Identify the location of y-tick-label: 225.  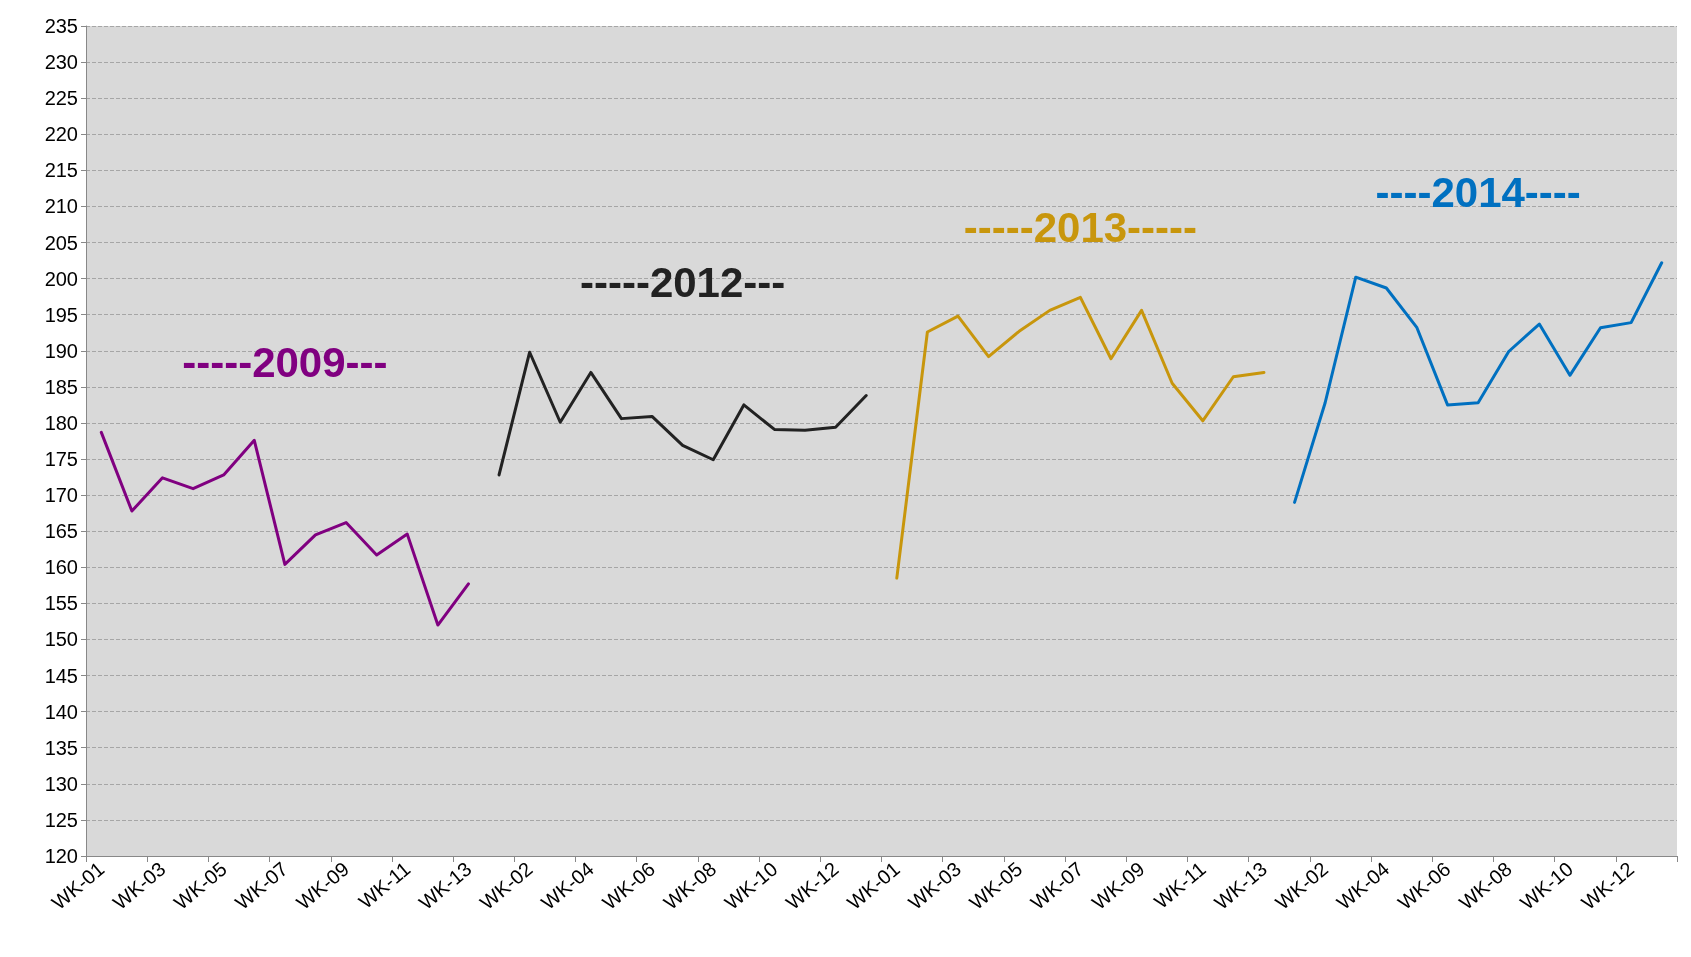
(61, 98).